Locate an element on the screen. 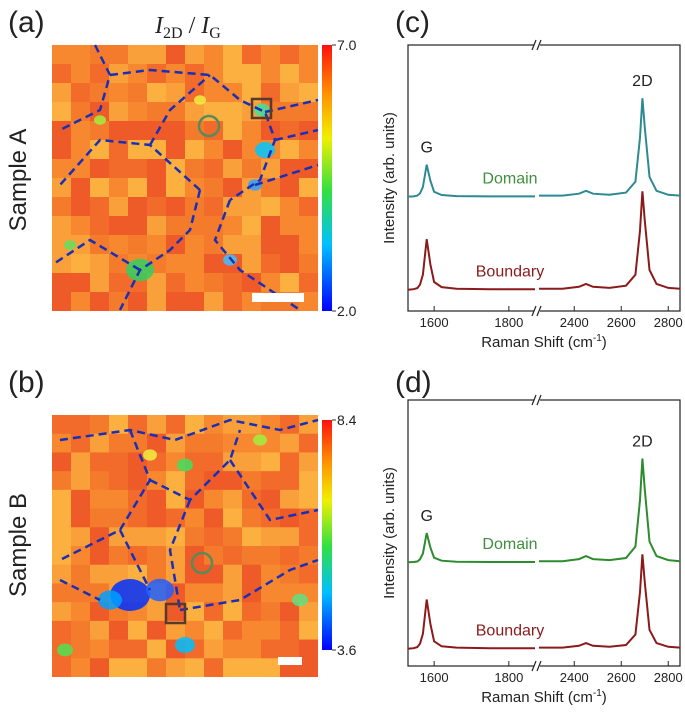 The height and width of the screenshot is (721, 685). title-part: I is located at coordinates (205, 26).